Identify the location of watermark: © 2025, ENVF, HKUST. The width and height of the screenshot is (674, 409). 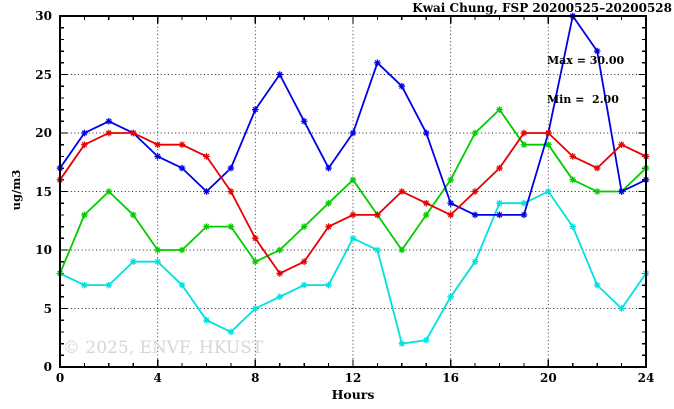
(163, 348).